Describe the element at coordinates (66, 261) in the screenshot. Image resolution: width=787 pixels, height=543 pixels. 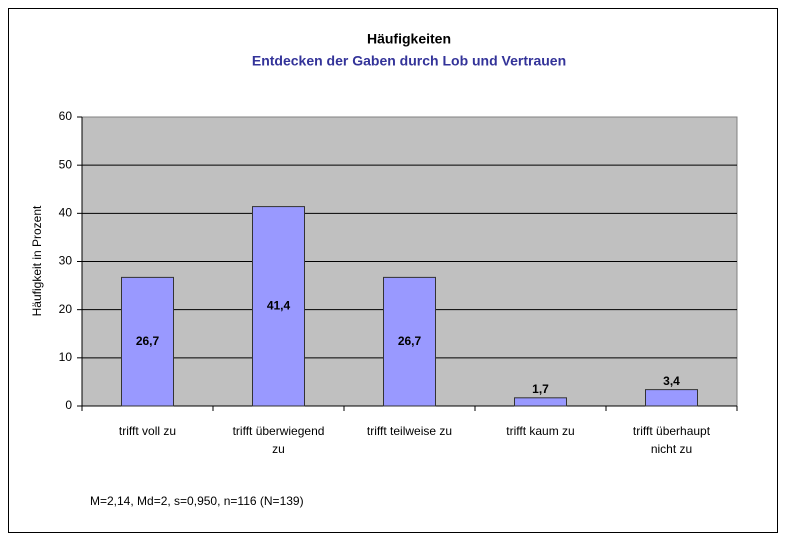
I see `y-tick-label: 30` at that location.